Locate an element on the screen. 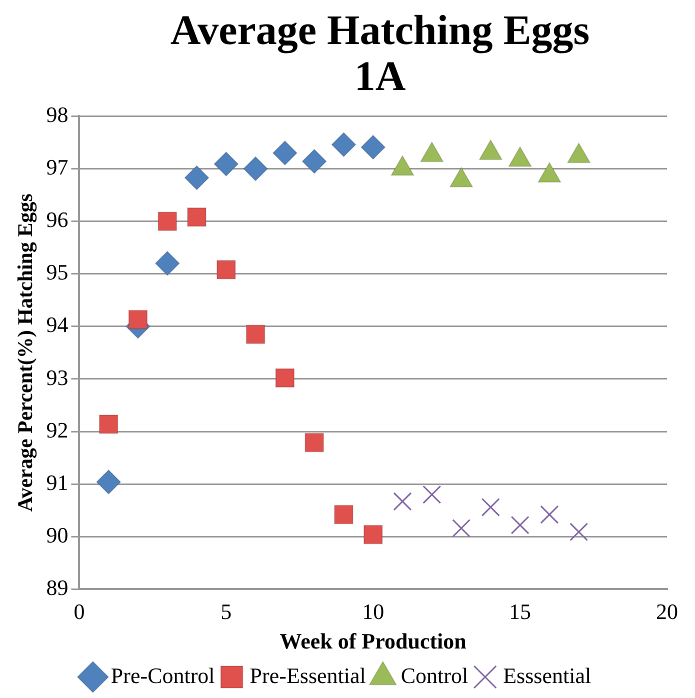 This screenshot has width=695, height=698. legend-label: Pre-Essential is located at coordinates (308, 675).